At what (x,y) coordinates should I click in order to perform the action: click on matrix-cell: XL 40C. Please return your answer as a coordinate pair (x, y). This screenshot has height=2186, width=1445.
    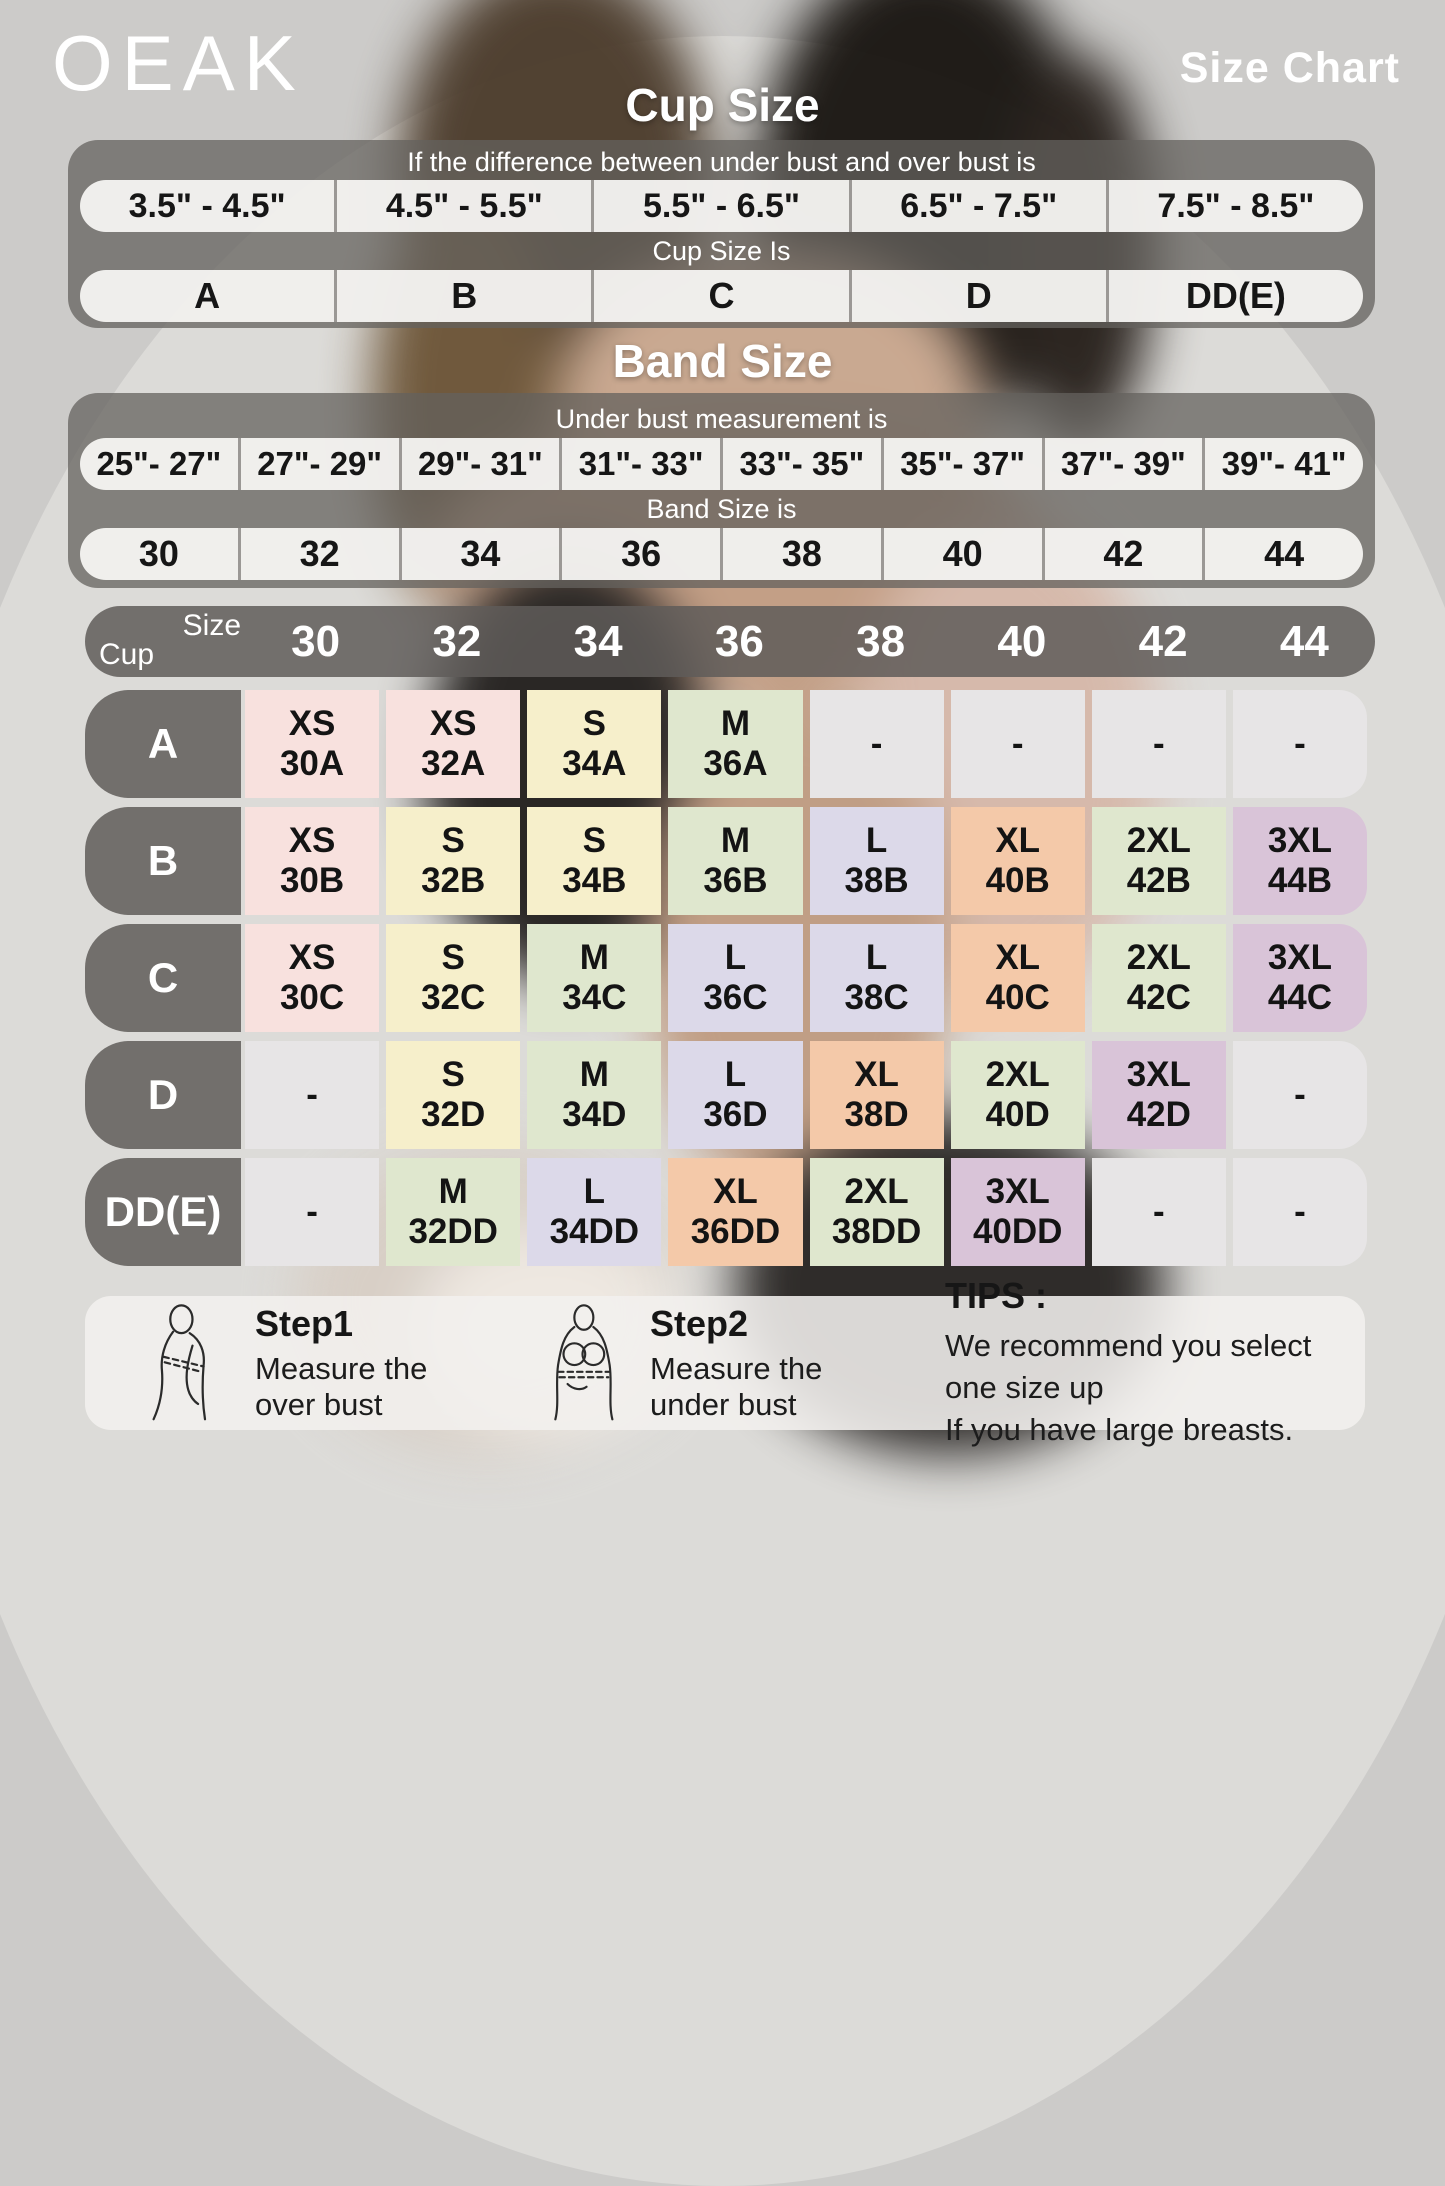
    Looking at the image, I should click on (1017, 978).